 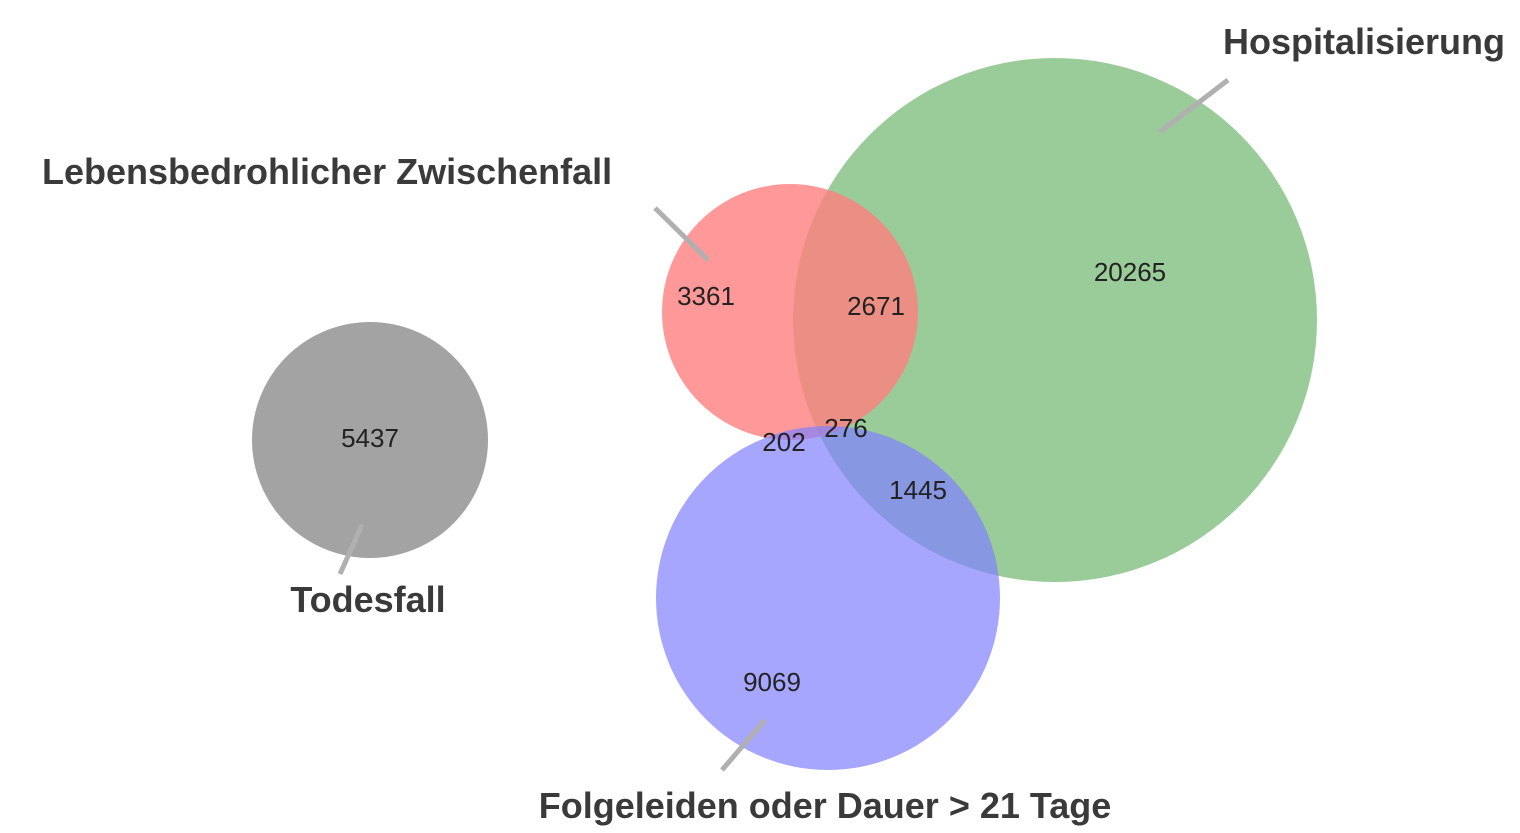 I want to click on region-count: 9069, so click(x=772, y=682).